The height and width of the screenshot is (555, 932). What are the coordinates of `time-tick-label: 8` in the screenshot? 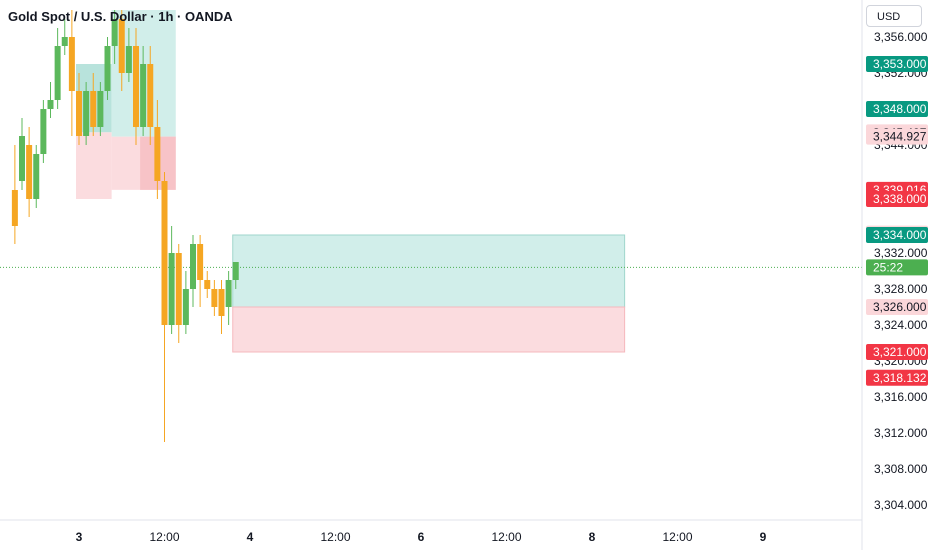 It's located at (592, 537).